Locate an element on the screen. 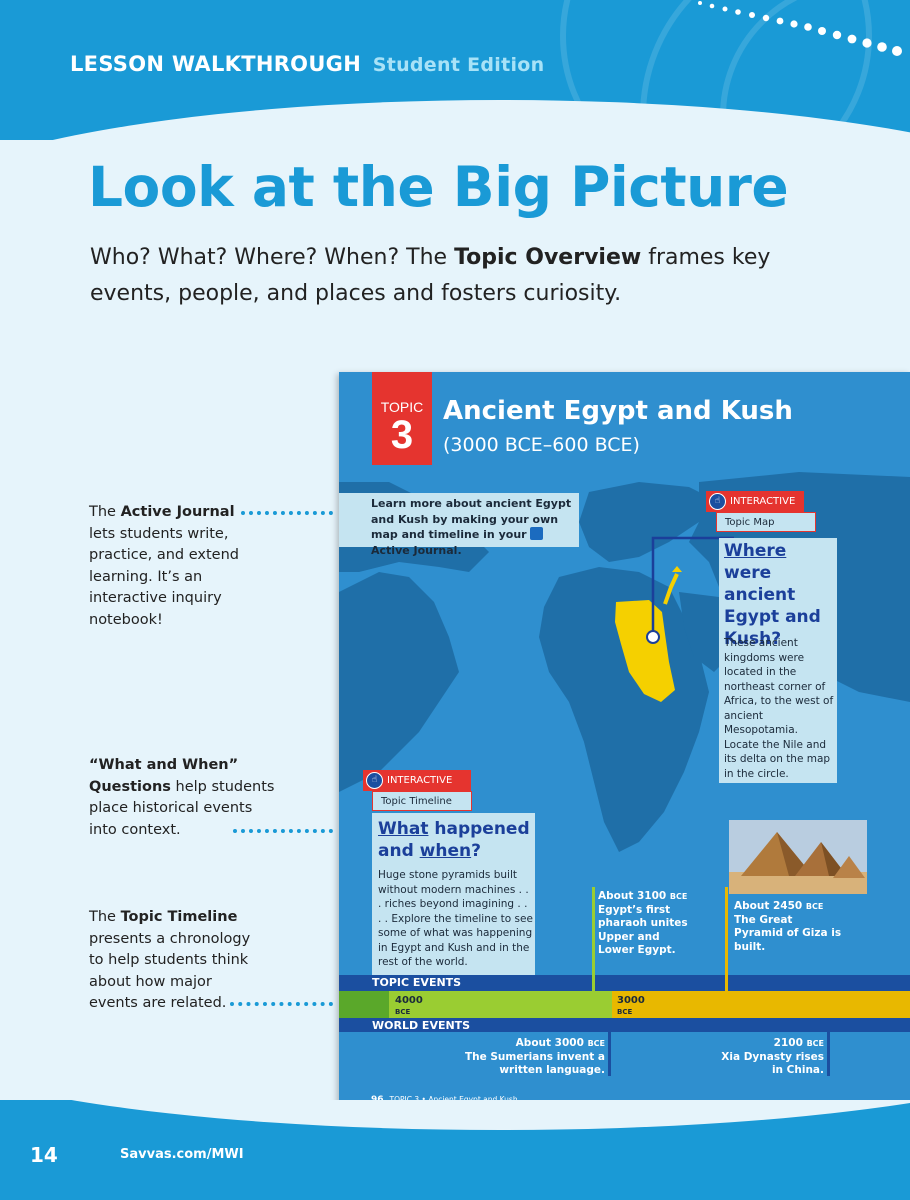 Image resolution: width=910 pixels, height=1200 pixels. topic-number: 3 is located at coordinates (402, 435).